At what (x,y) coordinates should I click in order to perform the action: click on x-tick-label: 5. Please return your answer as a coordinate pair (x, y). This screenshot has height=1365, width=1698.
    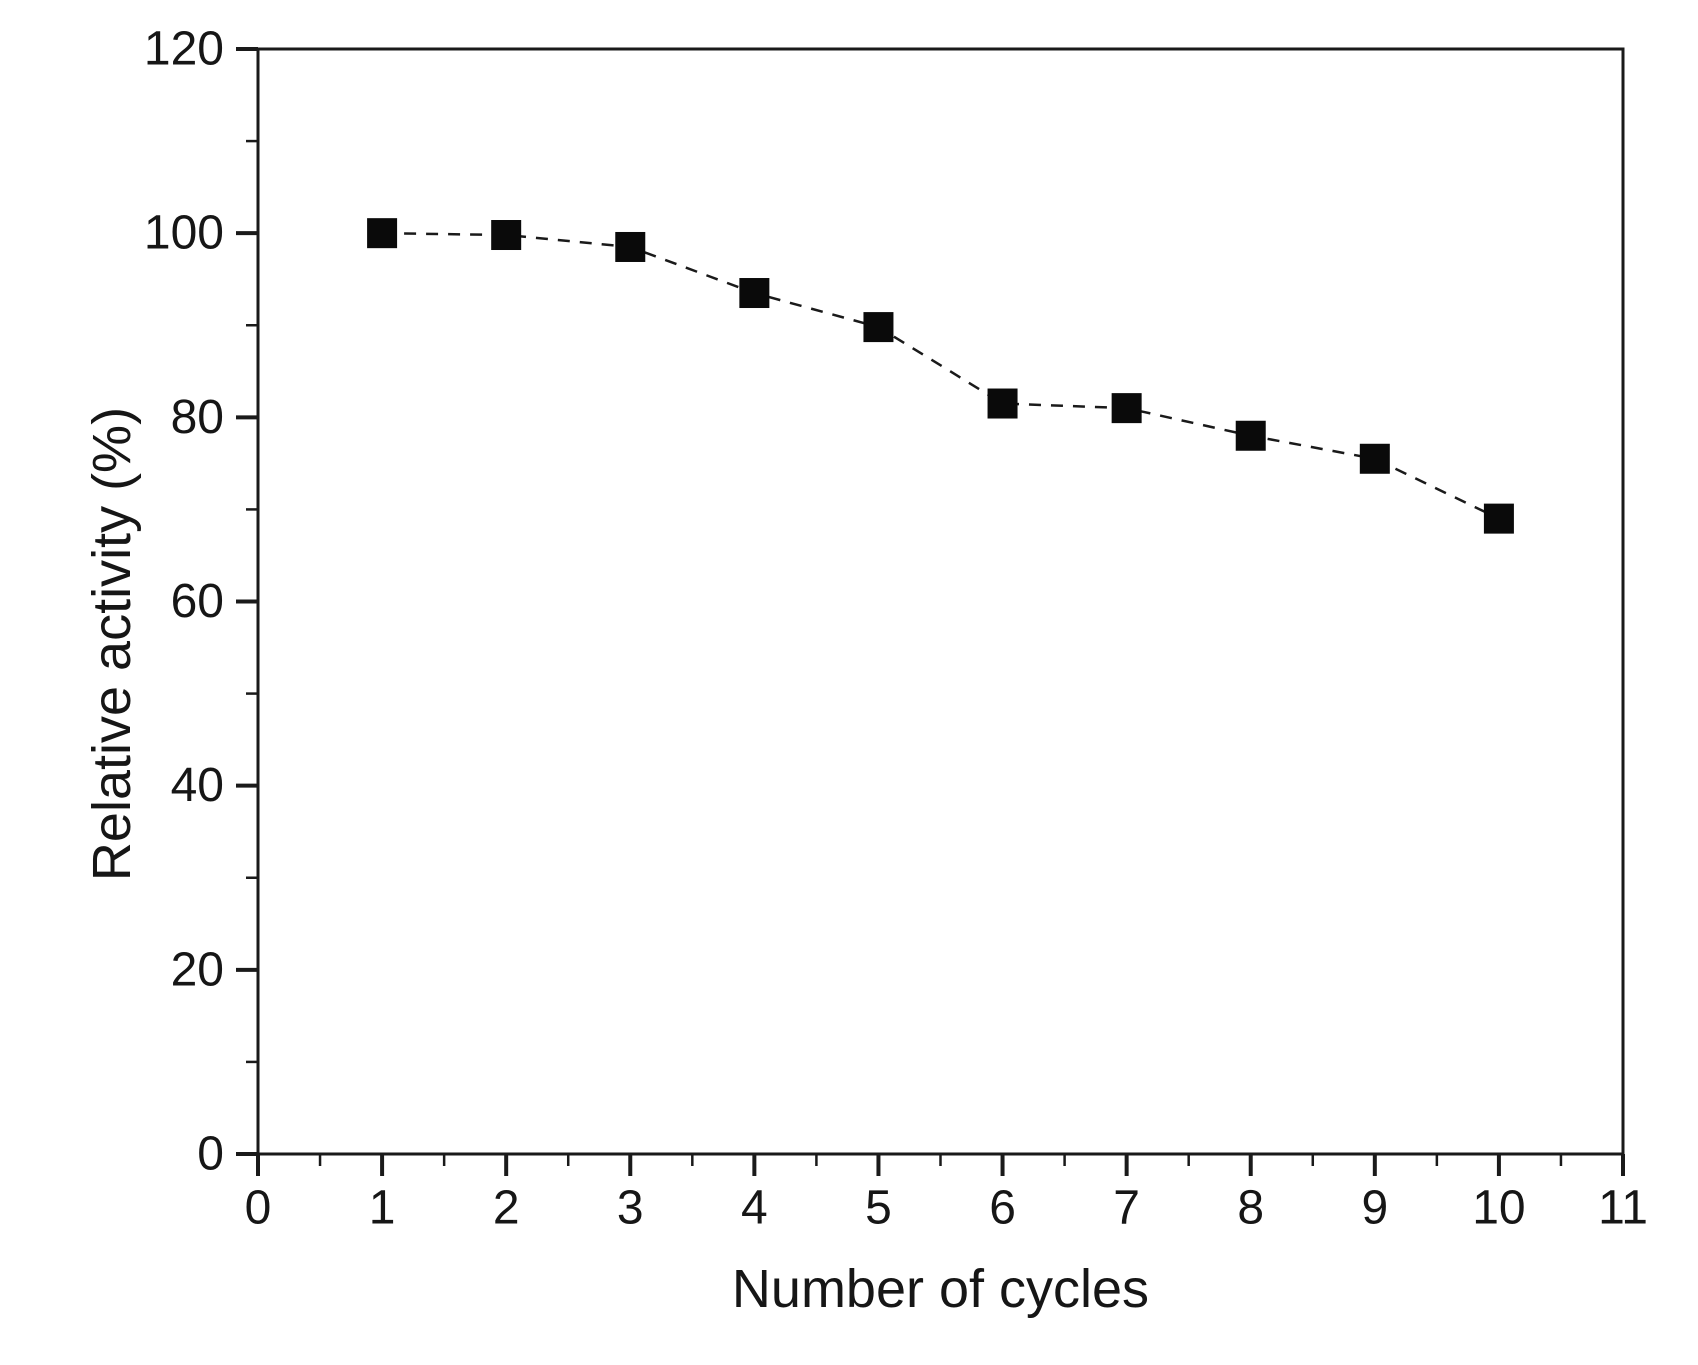
    Looking at the image, I should click on (878, 1208).